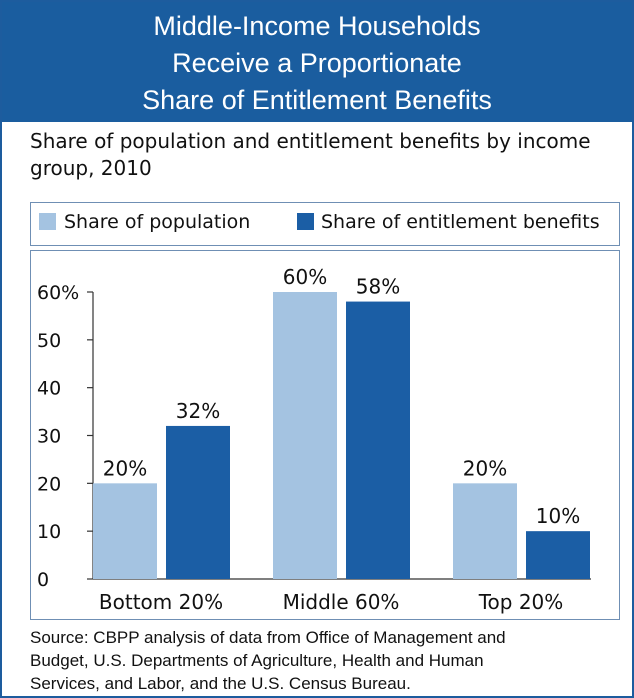 The image size is (634, 698). Describe the element at coordinates (49, 532) in the screenshot. I see `y-tick-label: 10` at that location.